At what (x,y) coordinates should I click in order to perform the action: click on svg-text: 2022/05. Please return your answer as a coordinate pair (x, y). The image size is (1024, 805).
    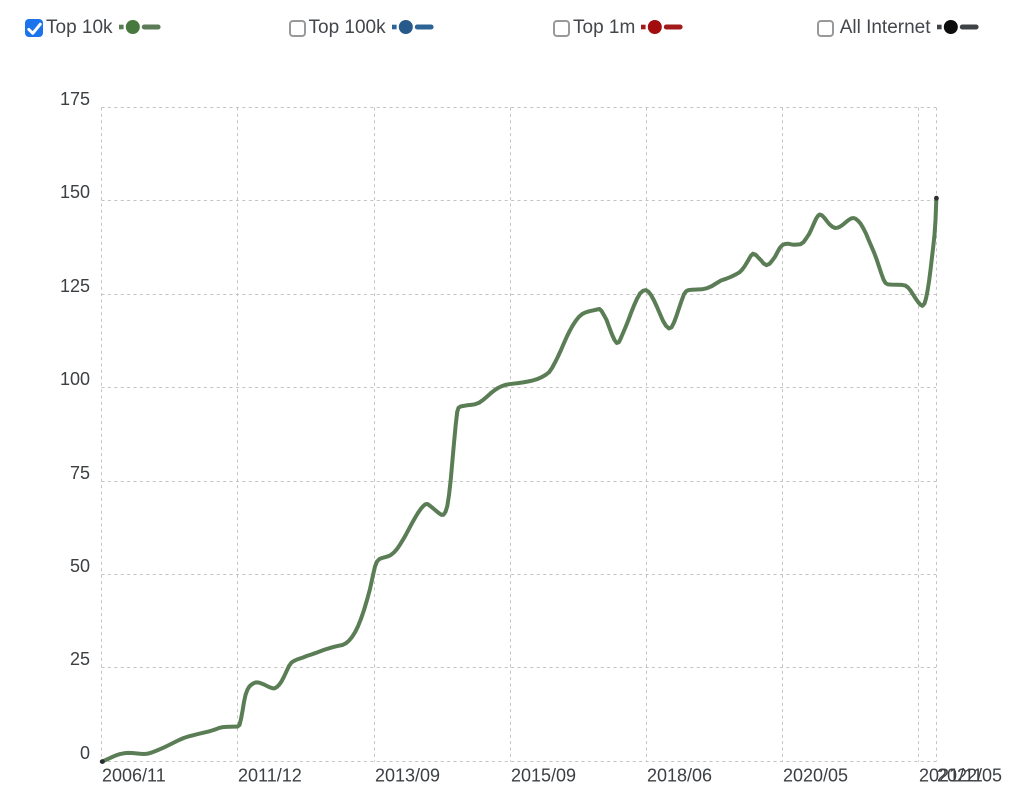
    Looking at the image, I should click on (969, 776).